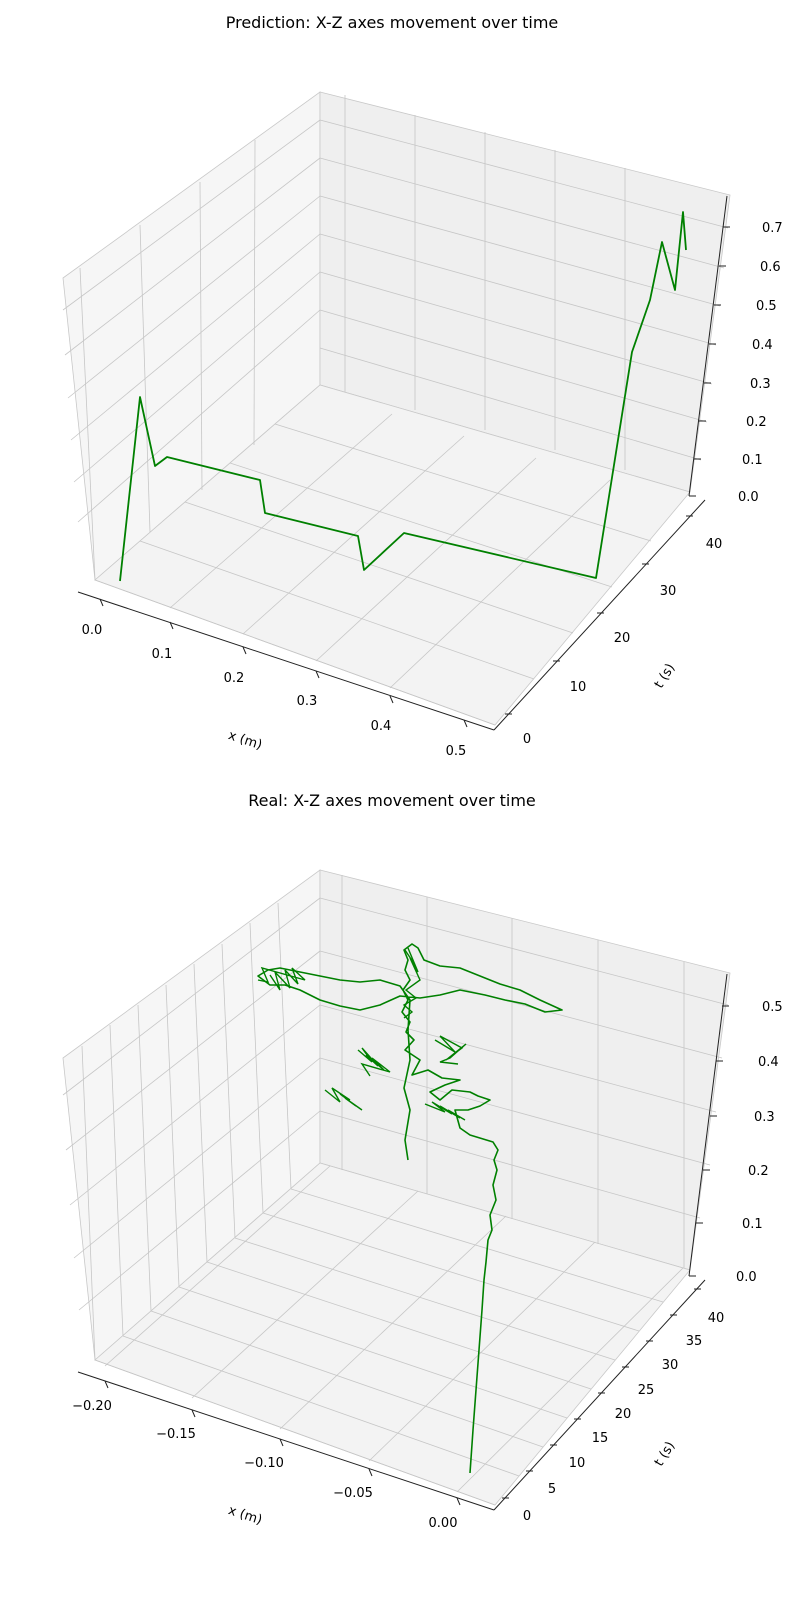  Describe the element at coordinates (770, 267) in the screenshot. I see `z-tick-label: 0.6` at that location.